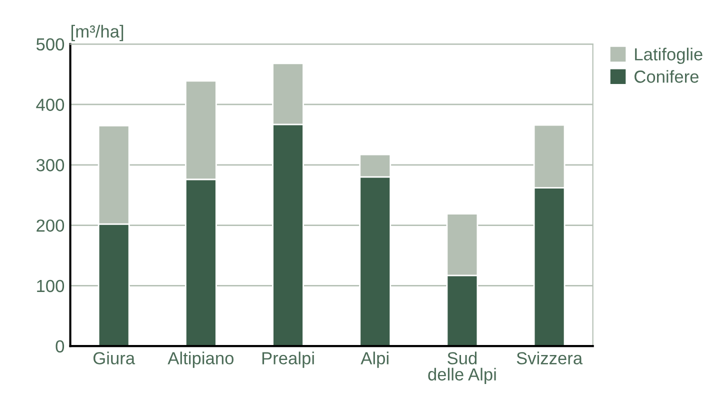  Describe the element at coordinates (666, 76) in the screenshot. I see `legend-label: Conifere` at that location.